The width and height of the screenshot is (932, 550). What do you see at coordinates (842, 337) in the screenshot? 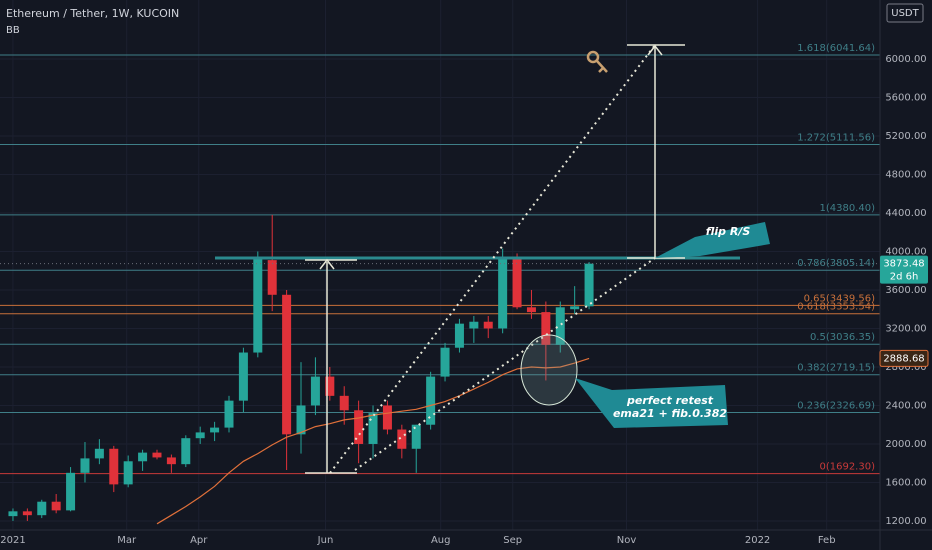
I see `fib-label: 0.5(3036.35)` at bounding box center [842, 337].